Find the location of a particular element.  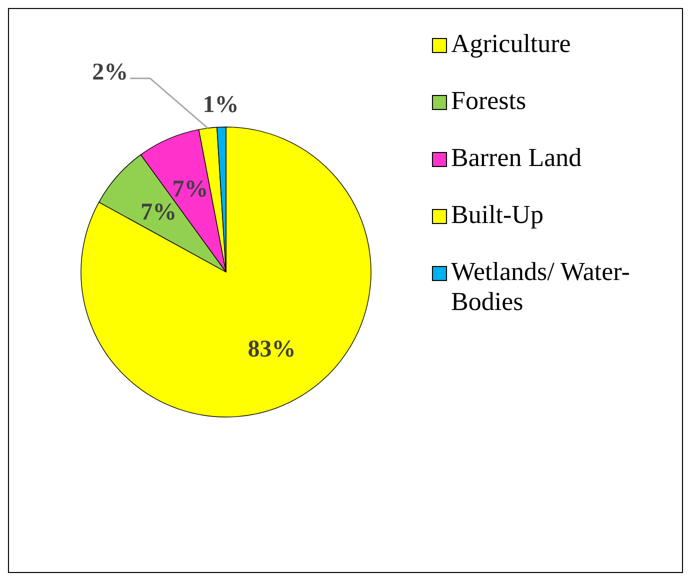

legend-label: Forests is located at coordinates (488, 101).